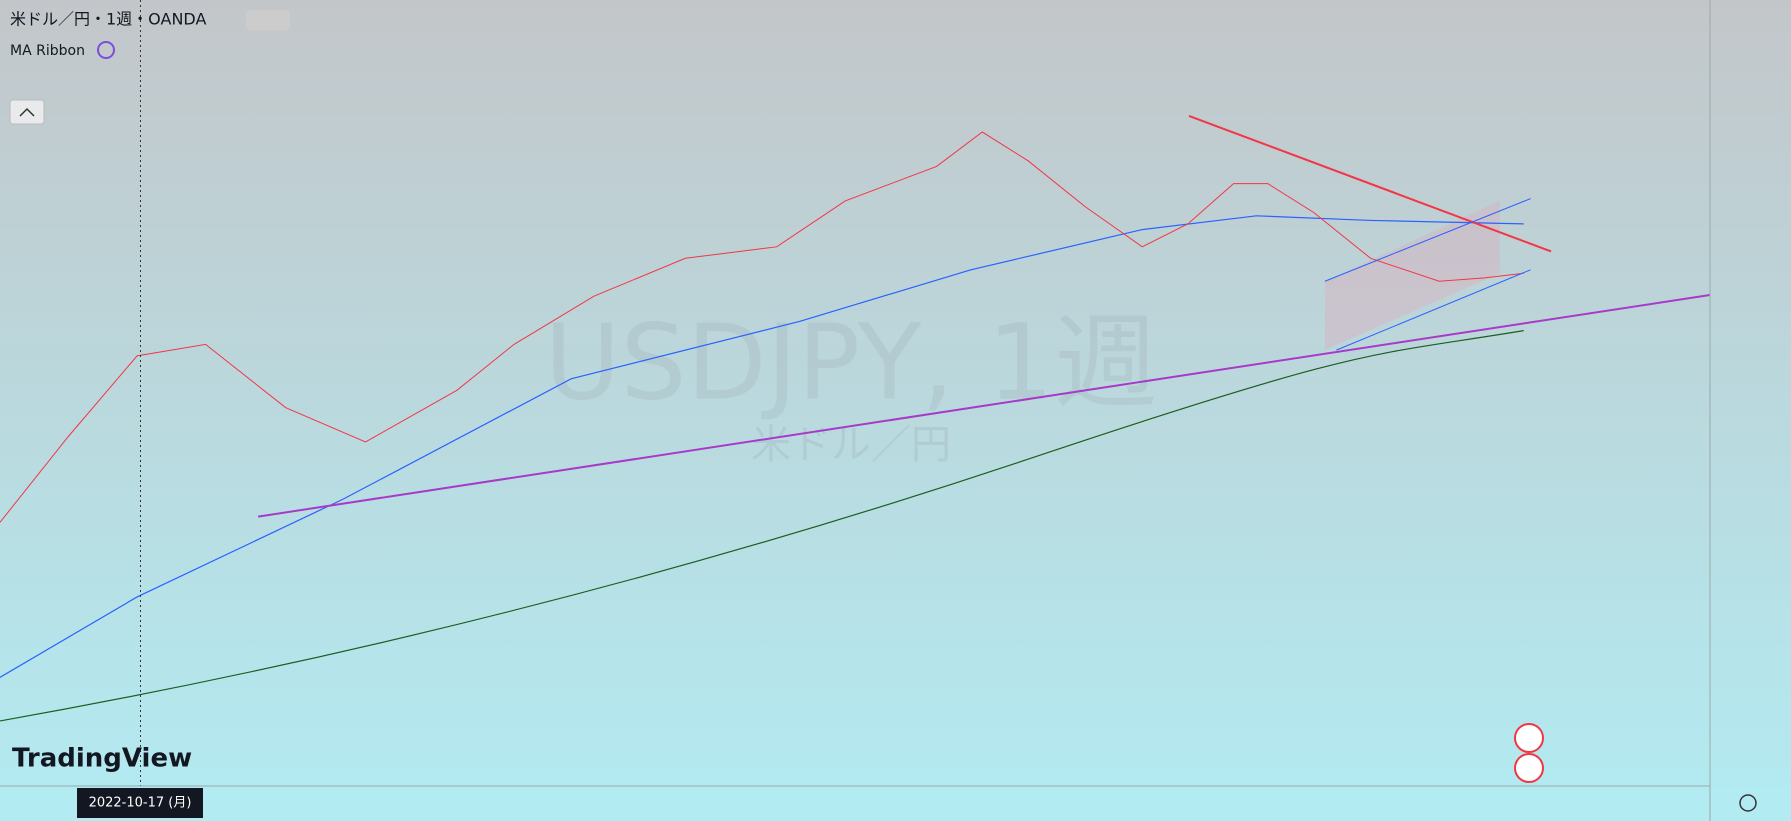 The width and height of the screenshot is (1791, 821). Describe the element at coordinates (106, 50) in the screenshot. I see `indicator-icon` at that location.